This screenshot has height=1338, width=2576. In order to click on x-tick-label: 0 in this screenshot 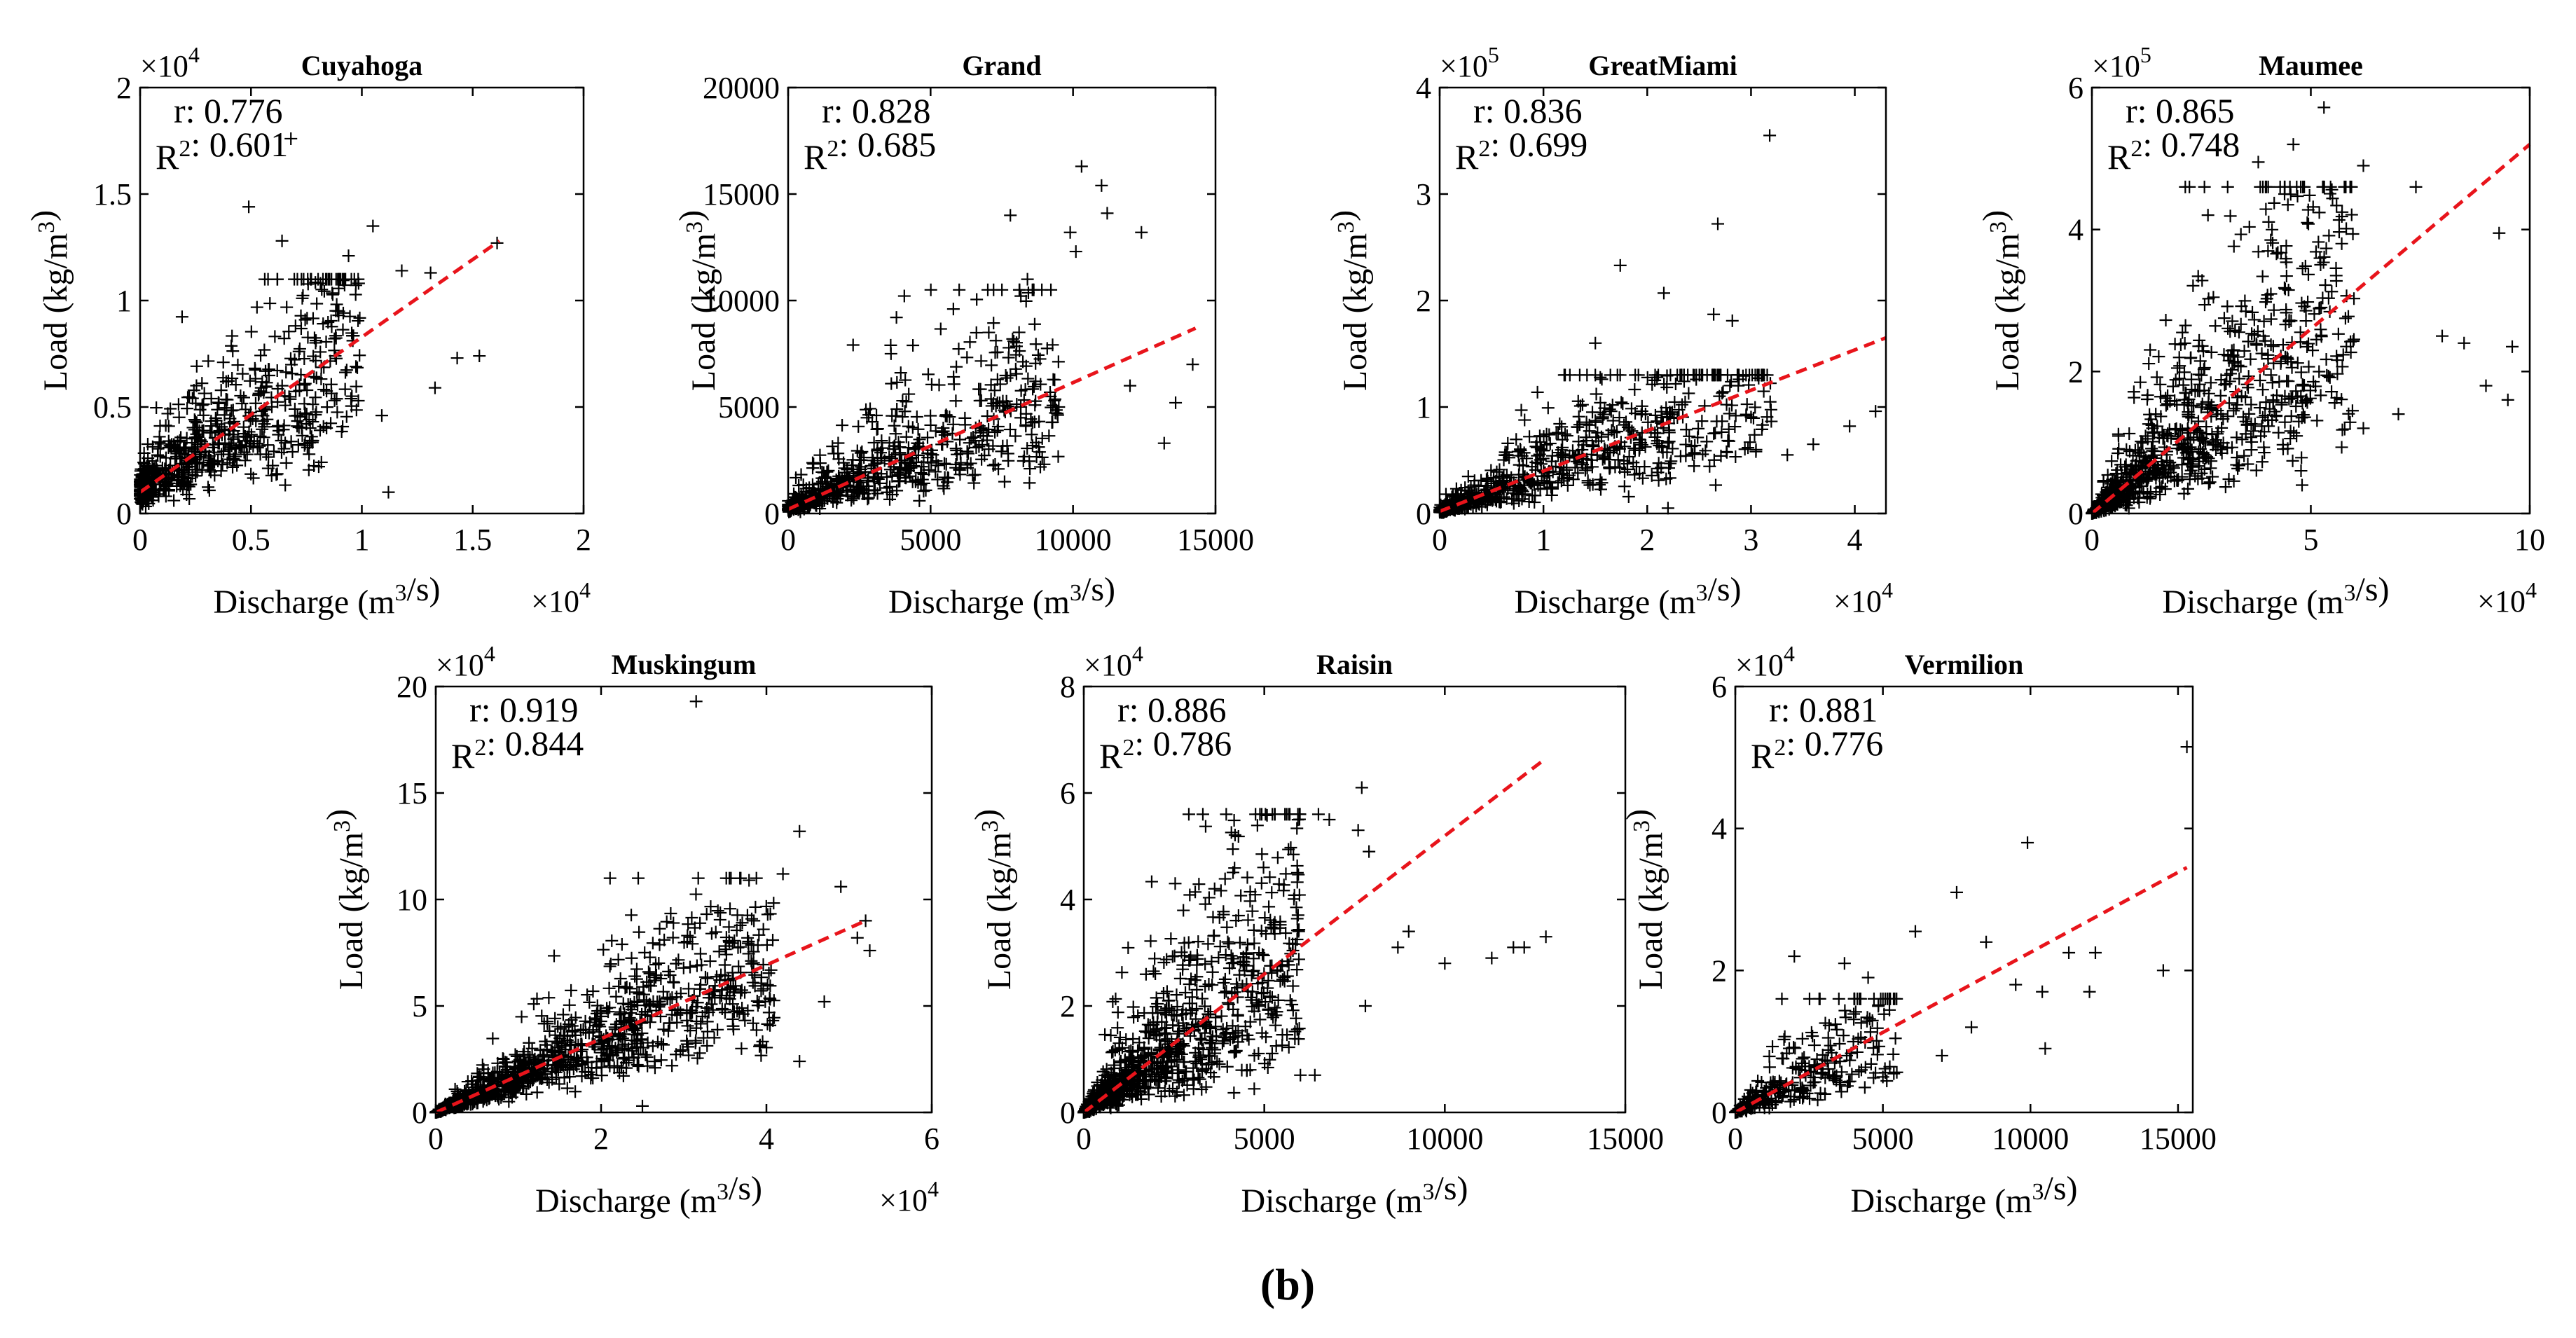, I will do `click(1439, 540)`.